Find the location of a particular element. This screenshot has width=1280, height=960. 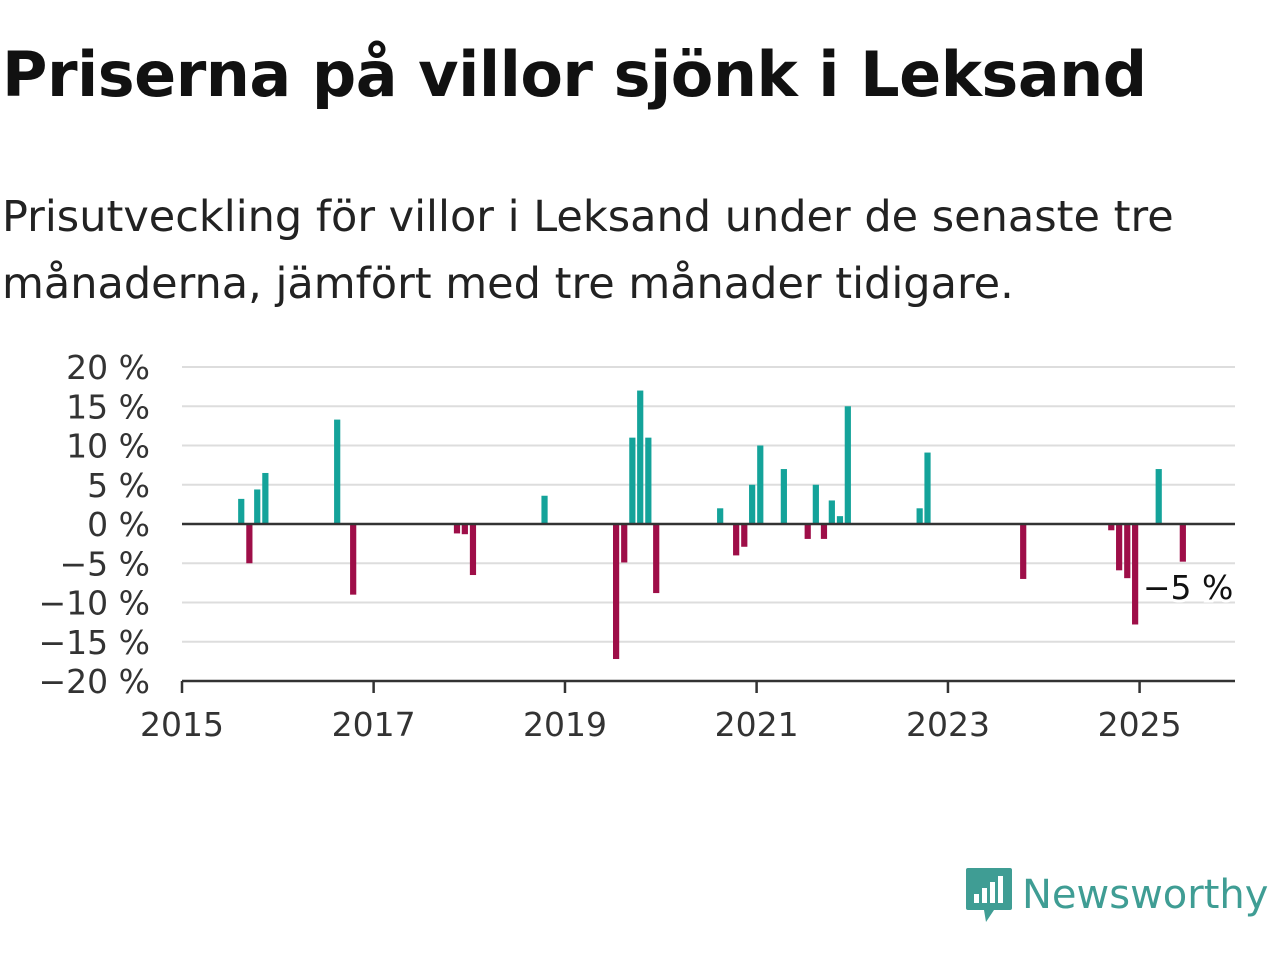

y-tick-label: −20 % is located at coordinates (95, 681).